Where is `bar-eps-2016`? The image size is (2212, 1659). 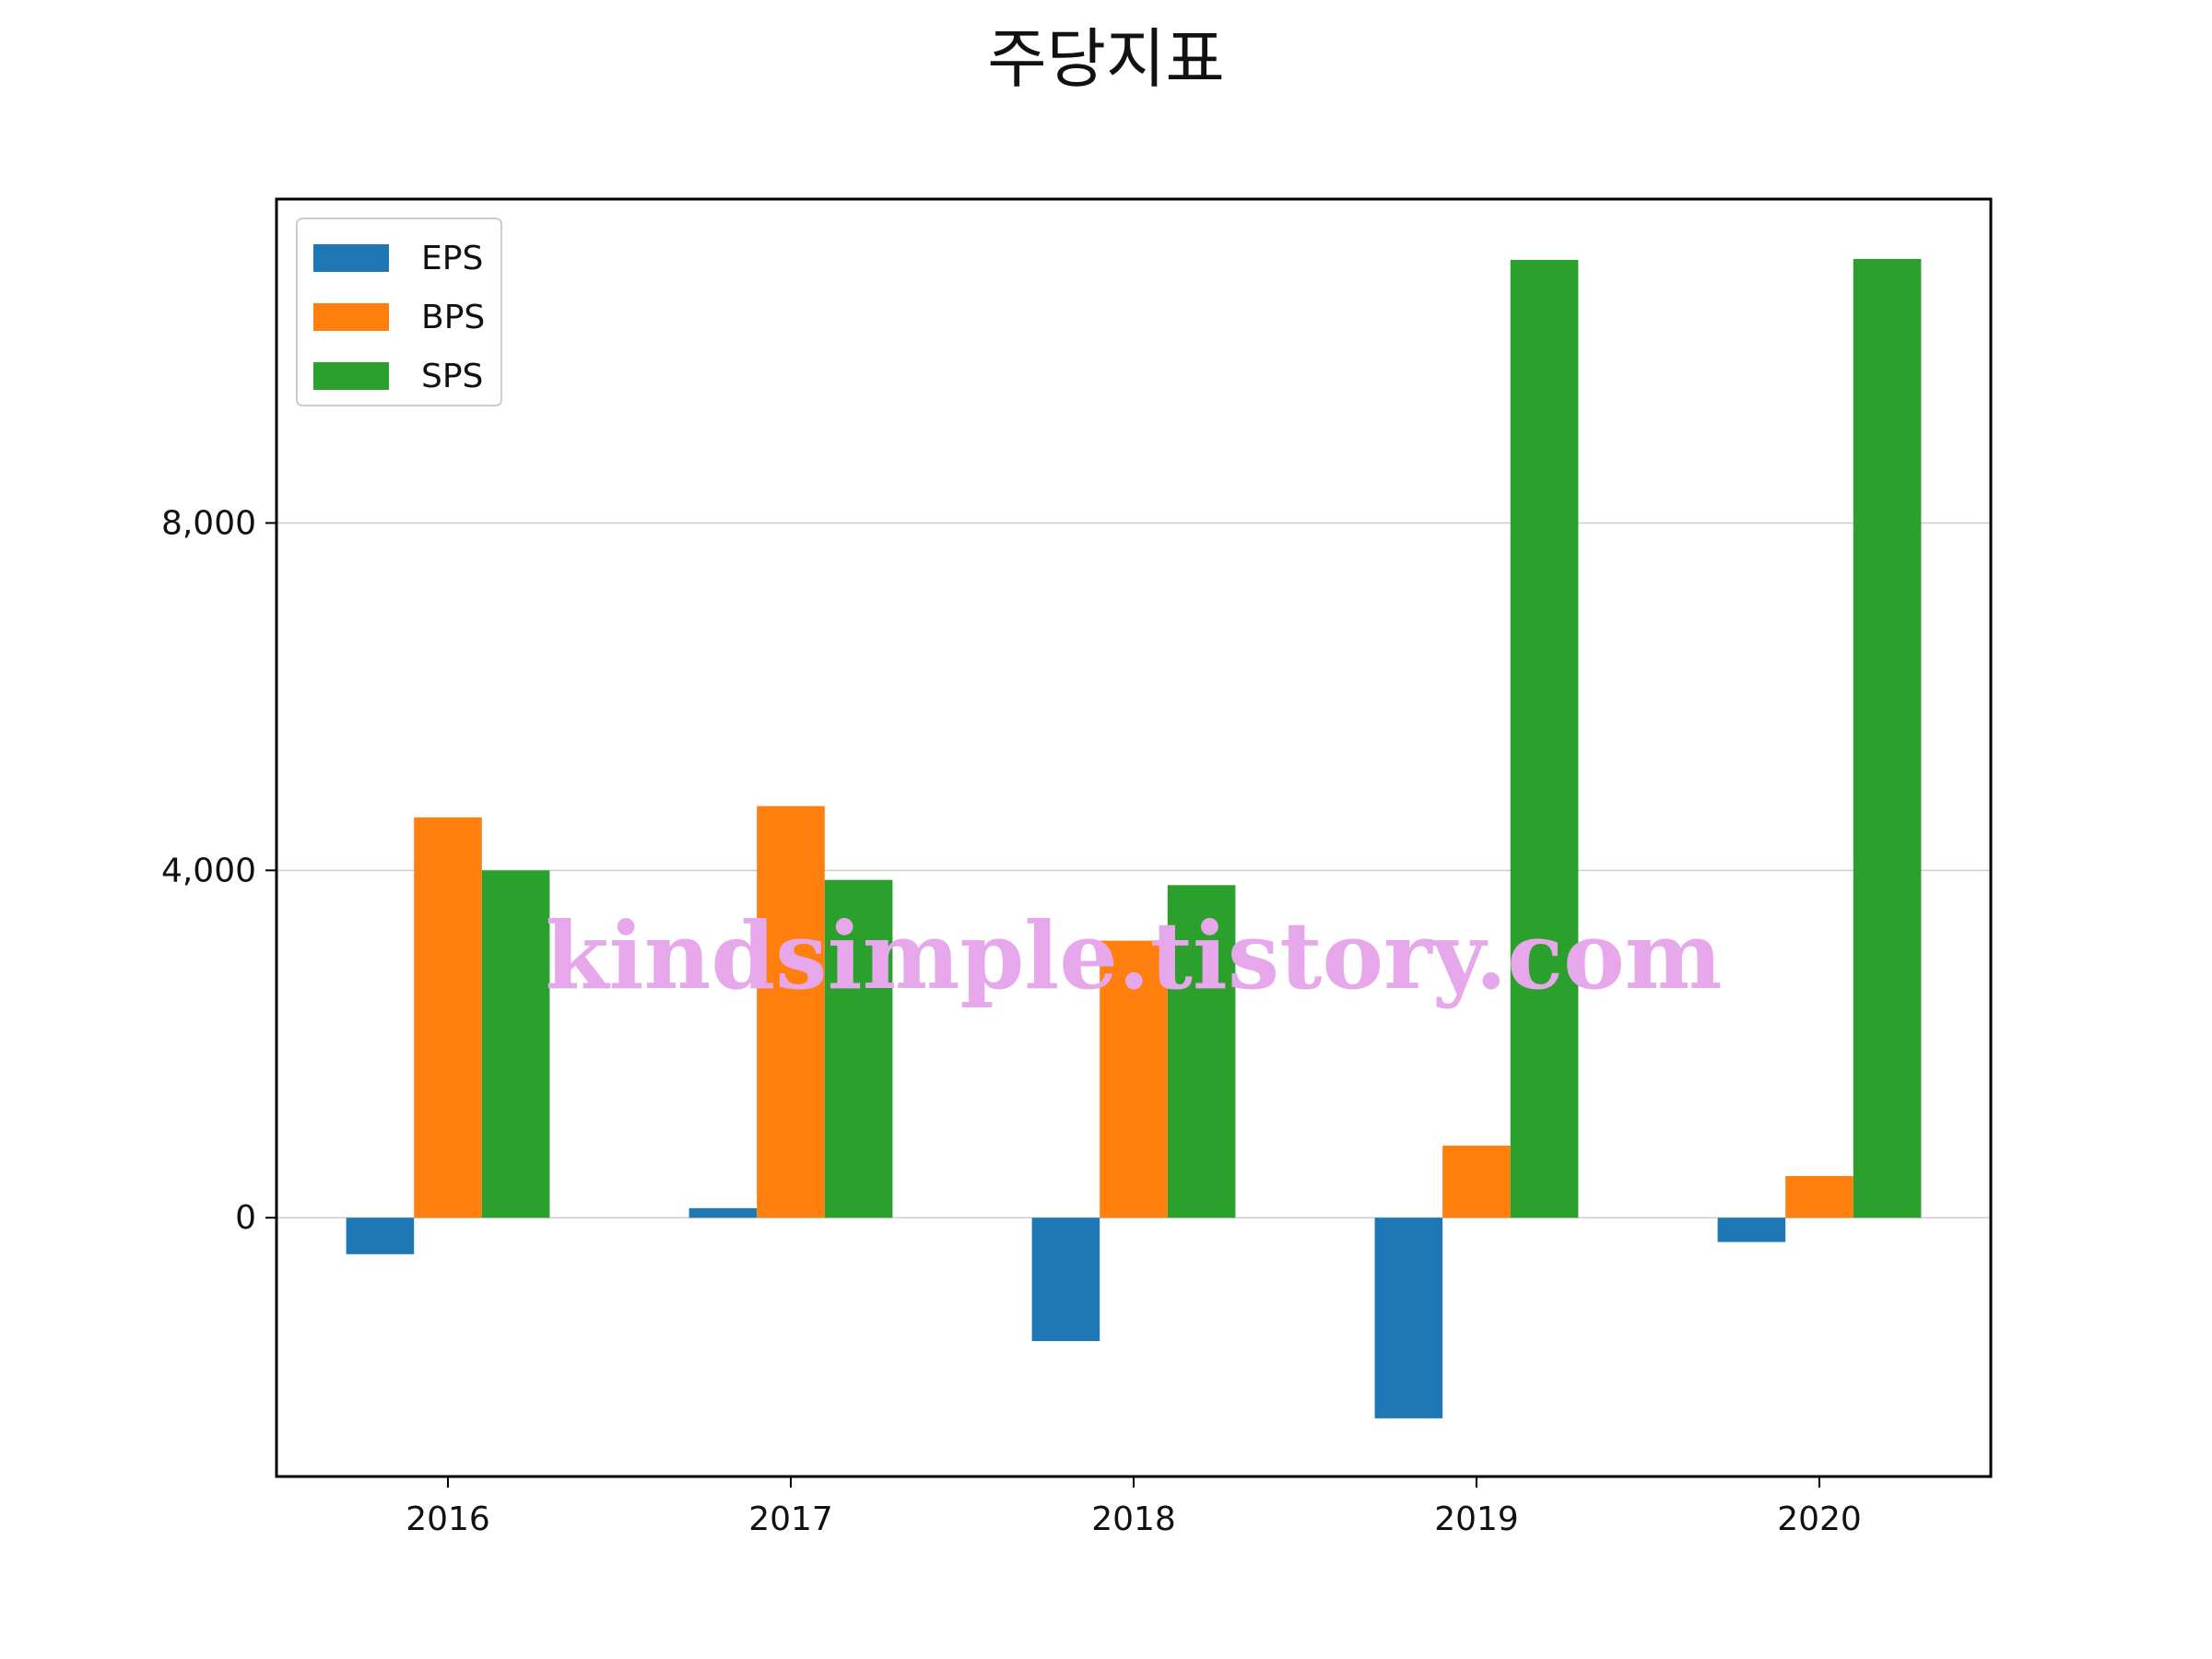 bar-eps-2016 is located at coordinates (380, 1236).